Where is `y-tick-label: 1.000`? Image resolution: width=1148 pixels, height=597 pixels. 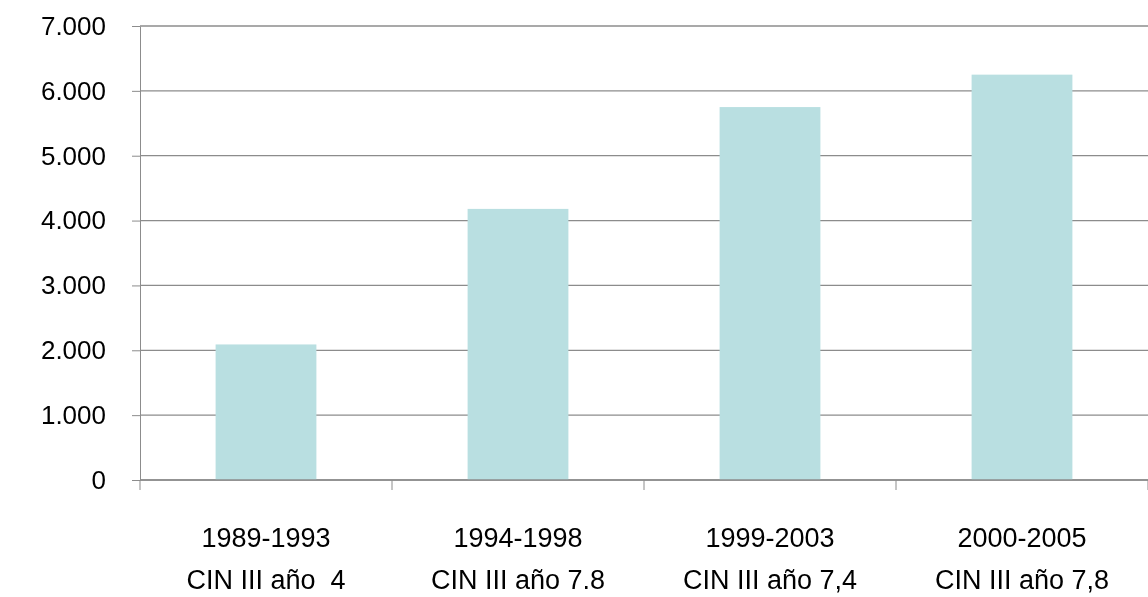
y-tick-label: 1.000 is located at coordinates (73, 414).